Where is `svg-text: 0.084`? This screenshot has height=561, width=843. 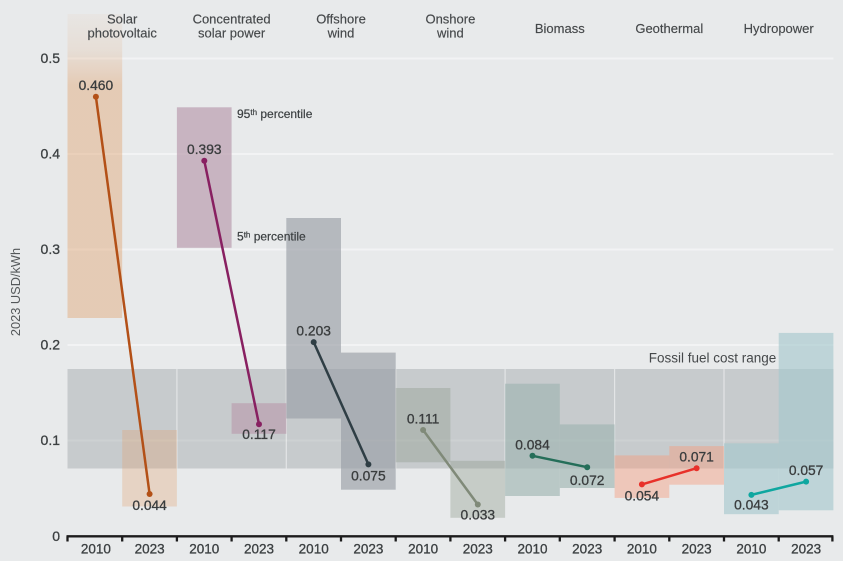 svg-text: 0.084 is located at coordinates (532, 444).